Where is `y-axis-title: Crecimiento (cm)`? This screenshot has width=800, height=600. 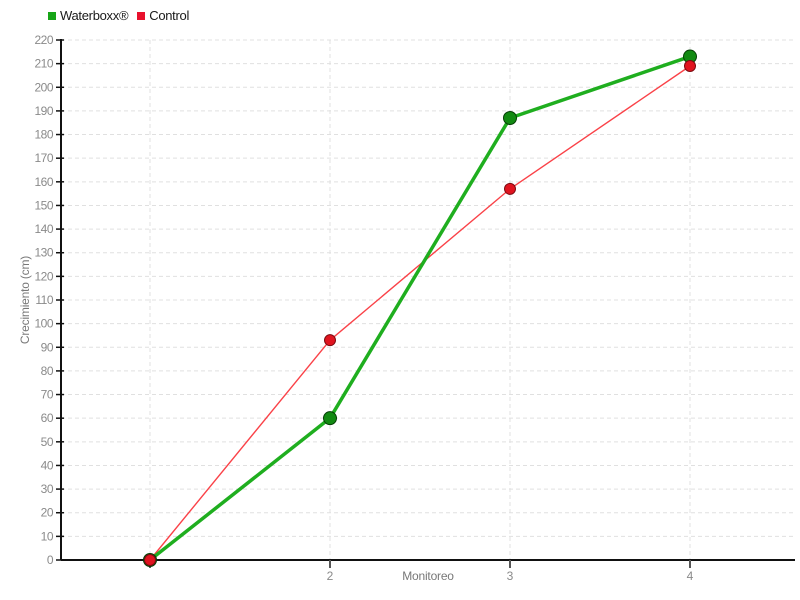
y-axis-title: Crecimiento (cm) is located at coordinates (25, 300).